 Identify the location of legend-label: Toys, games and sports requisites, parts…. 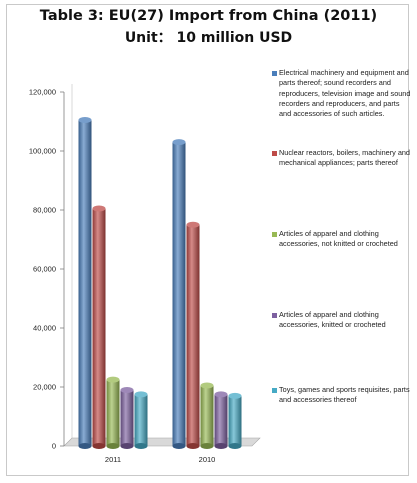
(344, 395).